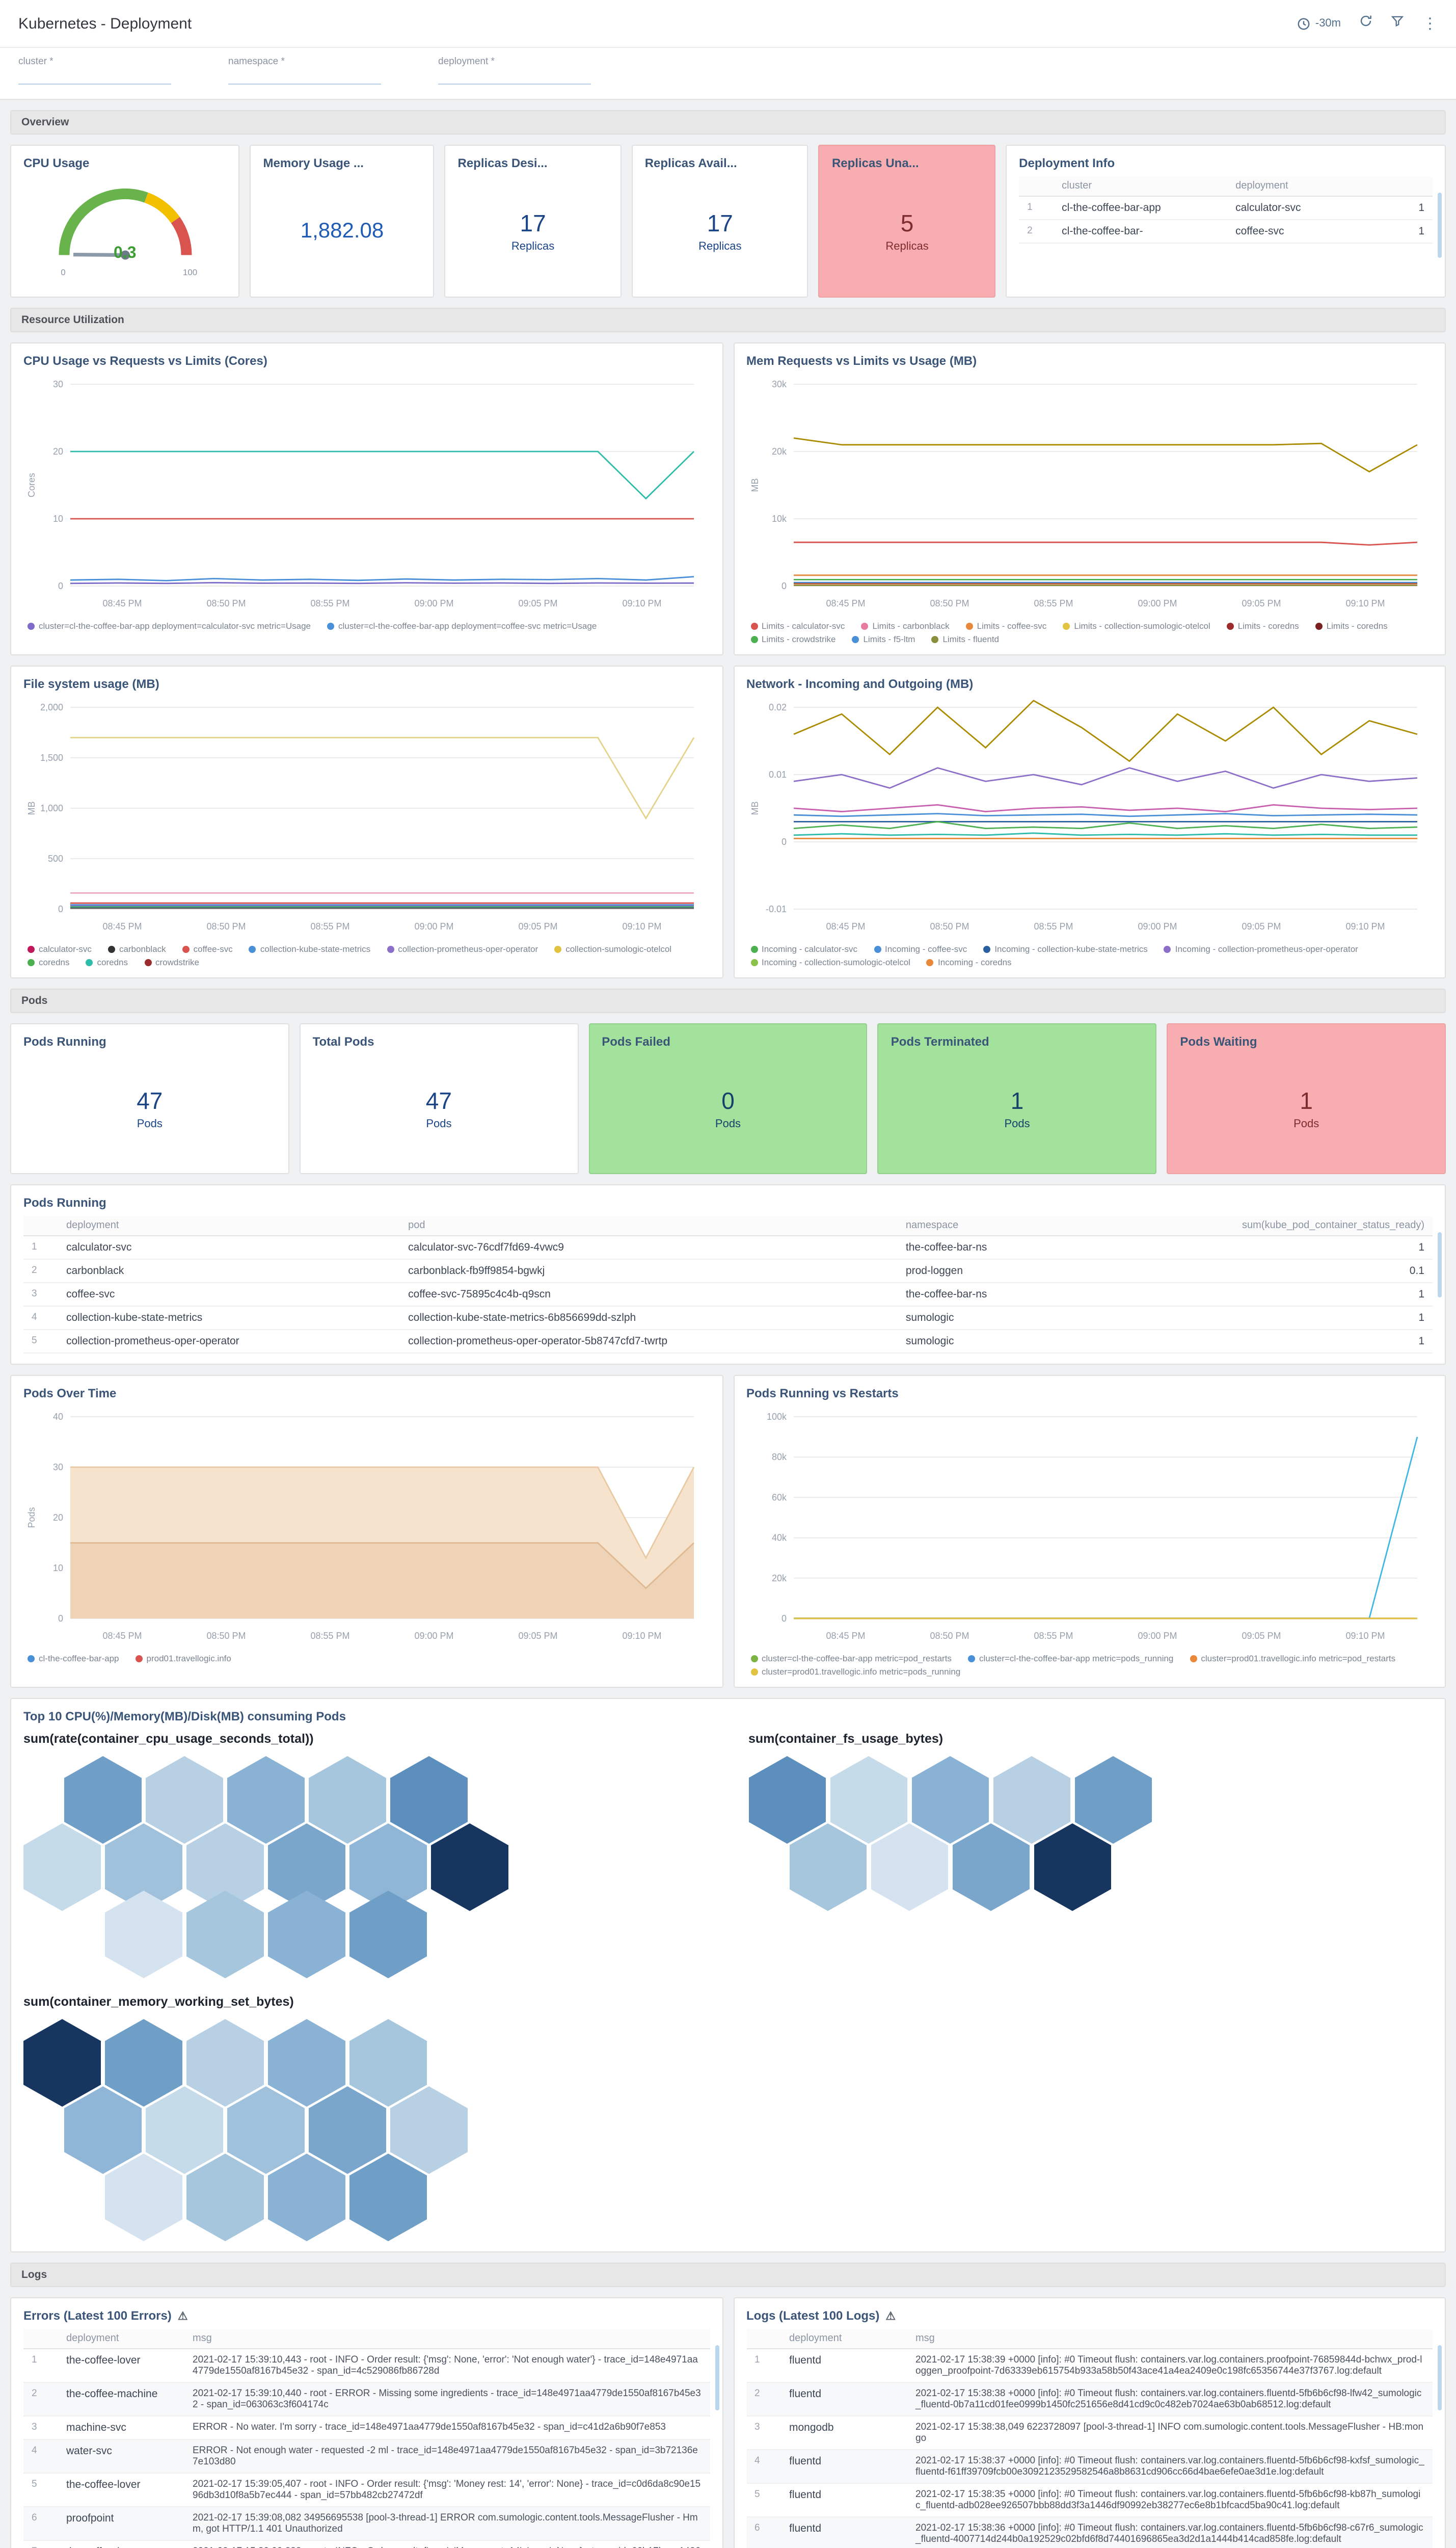  I want to click on legend-item: Limits - collection-sumologic-otelcol, so click(1136, 626).